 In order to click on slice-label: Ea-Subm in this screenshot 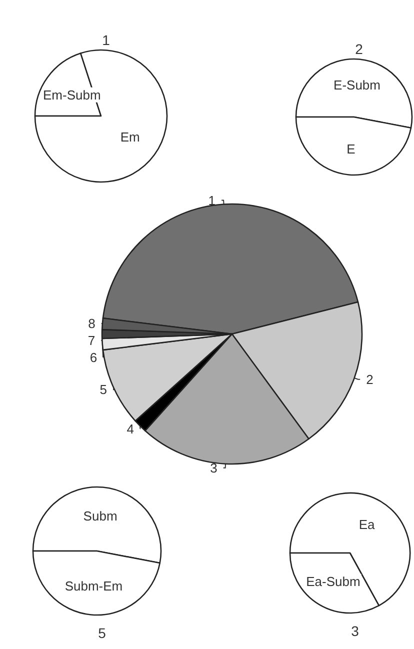, I will do `click(333, 581)`.